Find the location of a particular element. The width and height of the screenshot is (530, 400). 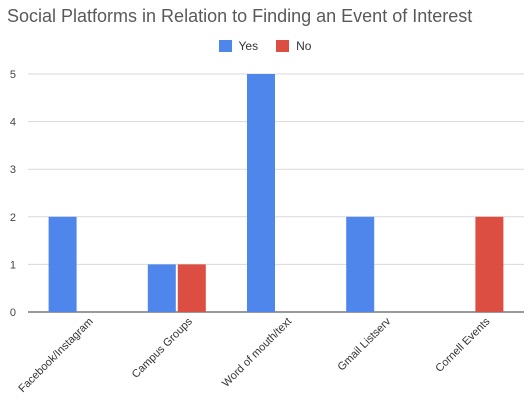

legend-swatch-yes is located at coordinates (225, 46).